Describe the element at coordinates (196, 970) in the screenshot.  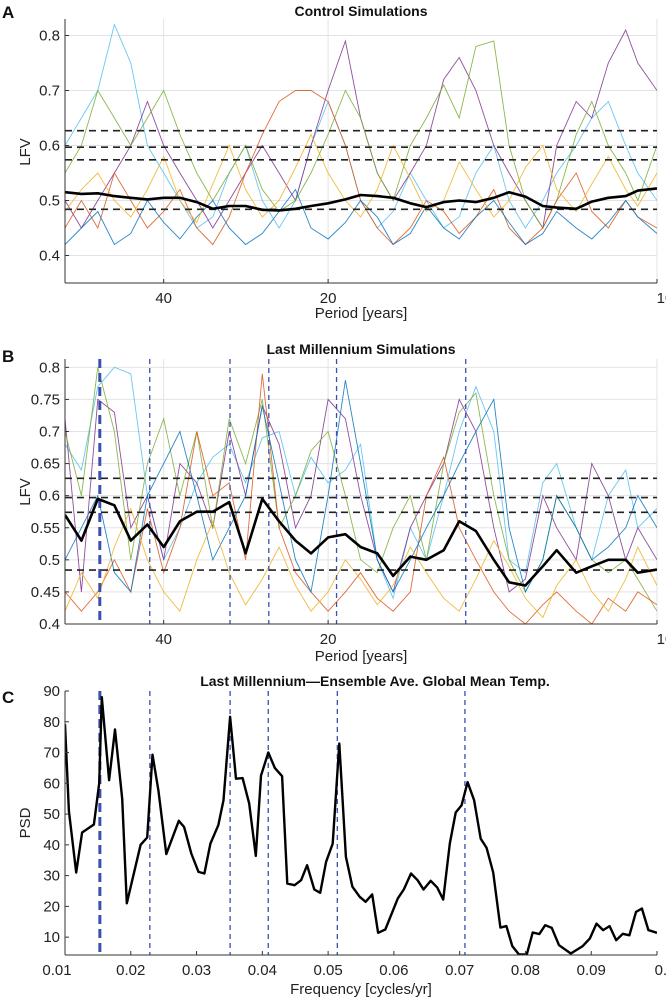
I see `x-tick-label: 0.03` at that location.